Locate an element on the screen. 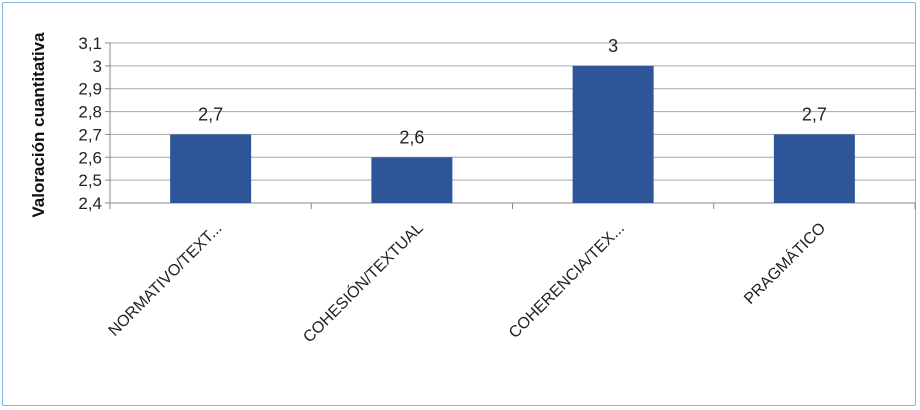  y-tick-label: 2,5 is located at coordinates (90, 180).